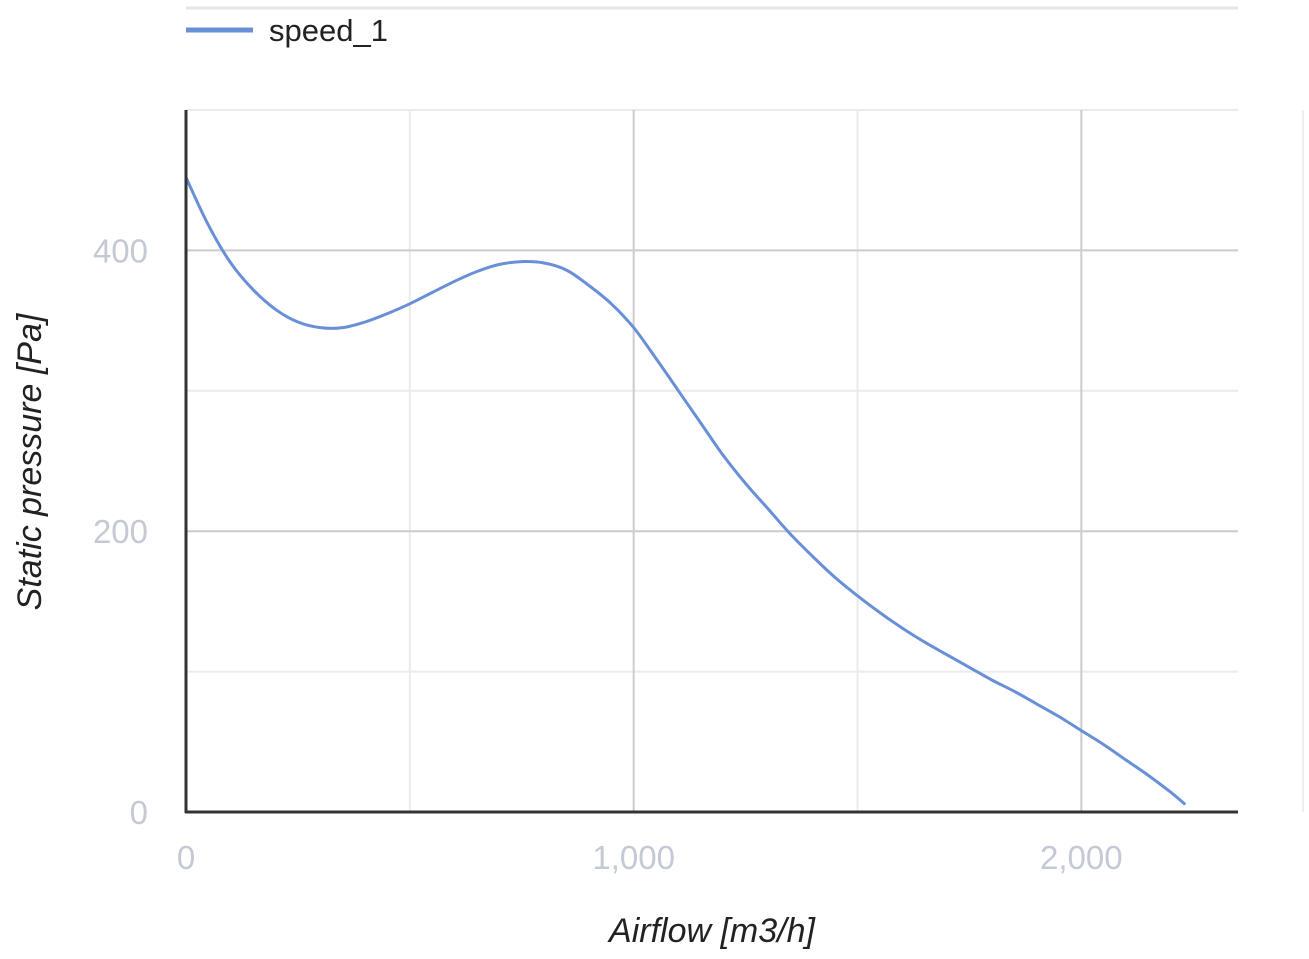 This screenshot has height=959, width=1309. I want to click on y-axis-label: Static pressure [Pa], so click(30, 461).